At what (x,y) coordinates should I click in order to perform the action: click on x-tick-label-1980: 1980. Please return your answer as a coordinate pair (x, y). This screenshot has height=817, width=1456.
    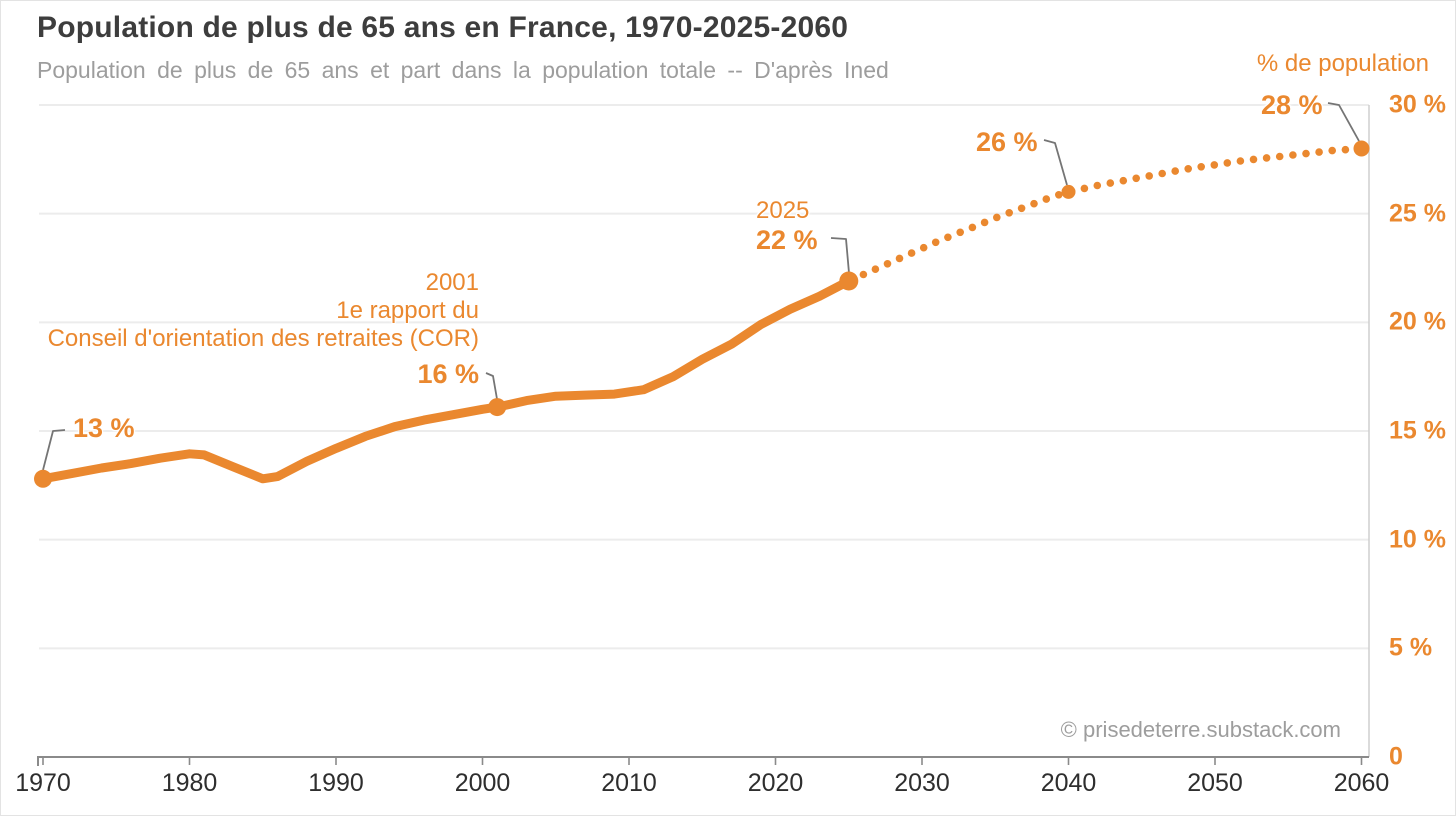
    Looking at the image, I should click on (189, 783).